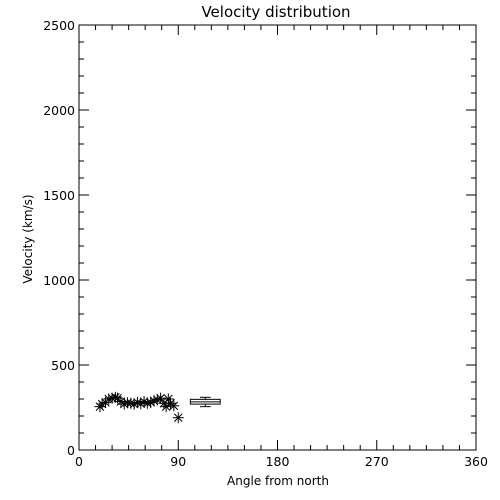 This screenshot has height=500, width=500. I want to click on y-tick-label: 0, so click(71, 450).